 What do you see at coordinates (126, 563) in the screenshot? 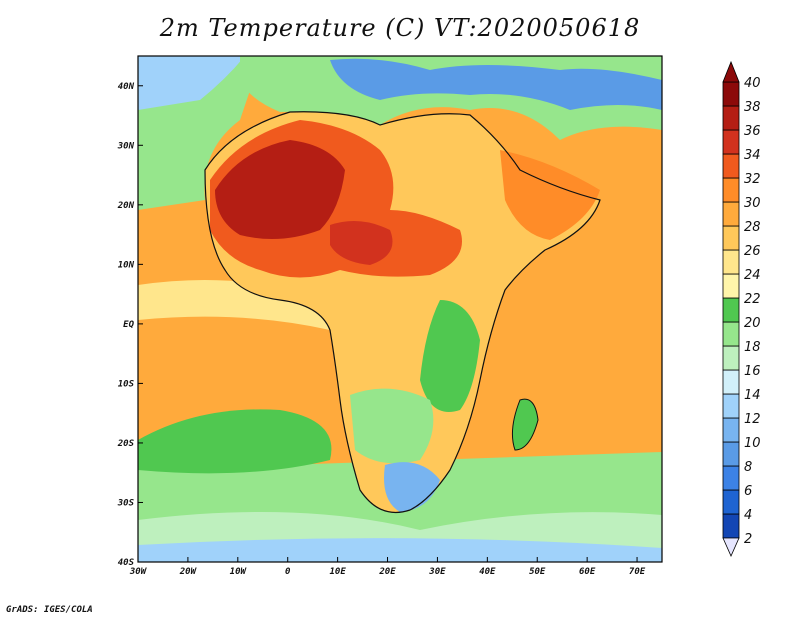
I see `lat-tick-label: 40S` at bounding box center [126, 563].